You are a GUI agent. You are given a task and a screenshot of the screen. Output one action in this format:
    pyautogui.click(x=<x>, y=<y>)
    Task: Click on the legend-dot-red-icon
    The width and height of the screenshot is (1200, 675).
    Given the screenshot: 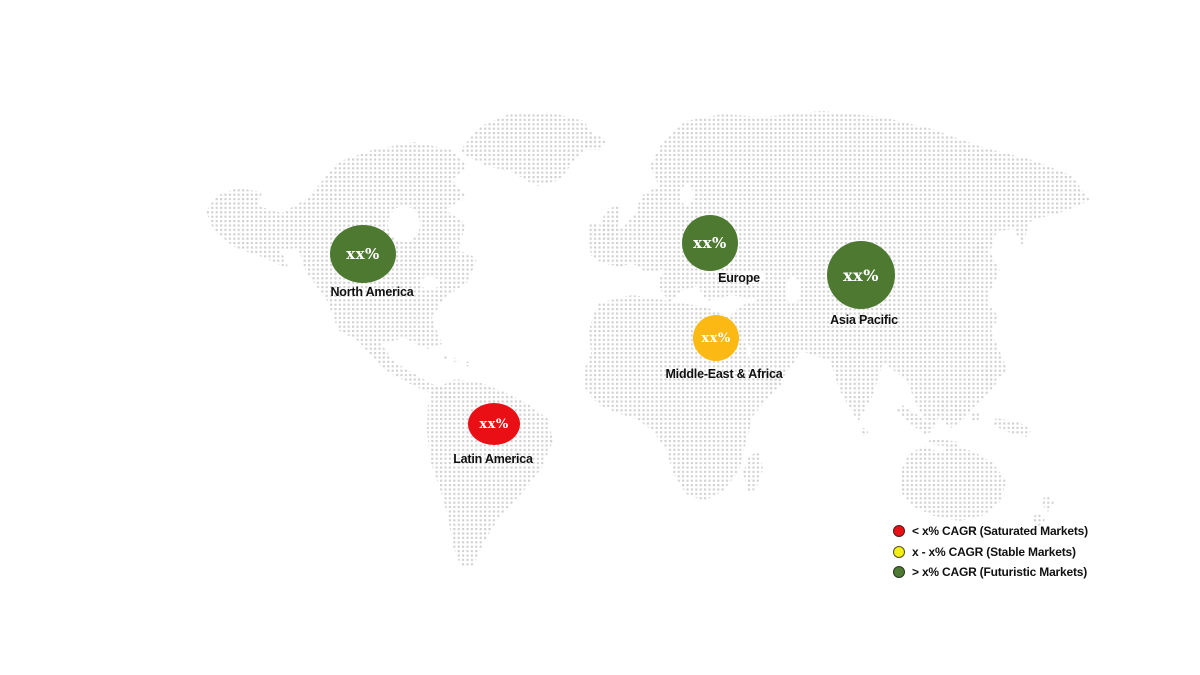 What is the action you would take?
    pyautogui.click(x=899, y=531)
    